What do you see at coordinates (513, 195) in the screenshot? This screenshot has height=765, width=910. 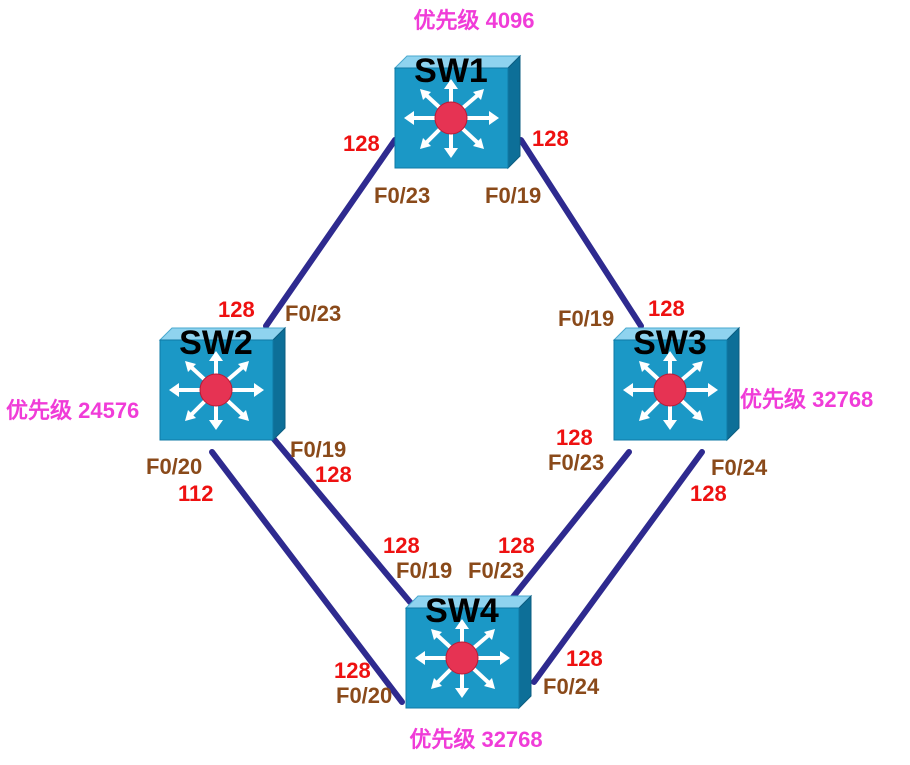 I see `sw1-f0-19-port: F0/19` at bounding box center [513, 195].